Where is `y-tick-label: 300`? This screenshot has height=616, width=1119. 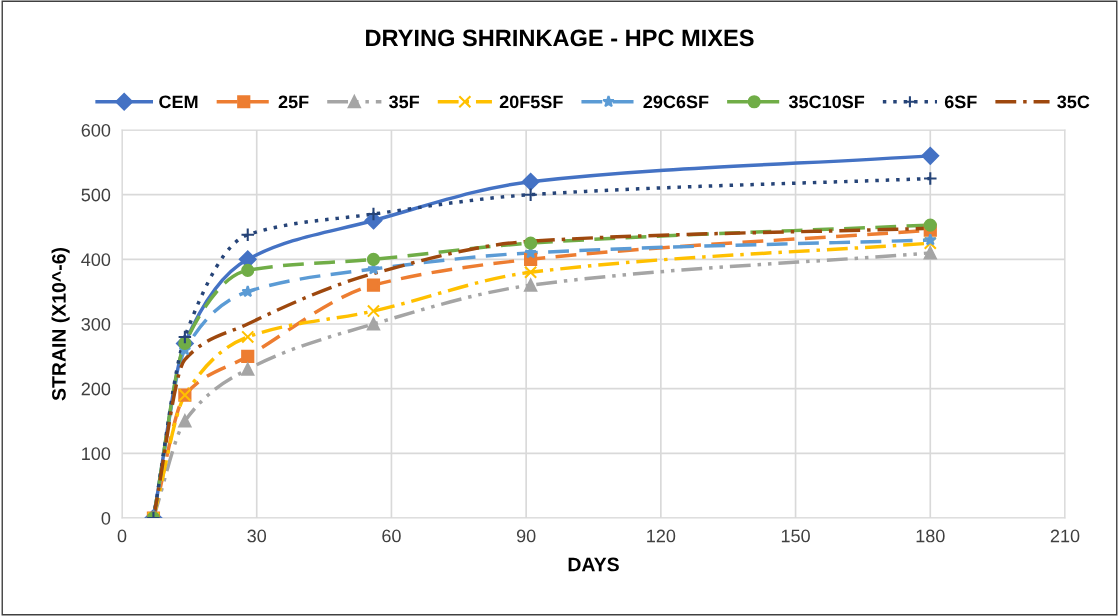
y-tick-label: 300 is located at coordinates (96, 324).